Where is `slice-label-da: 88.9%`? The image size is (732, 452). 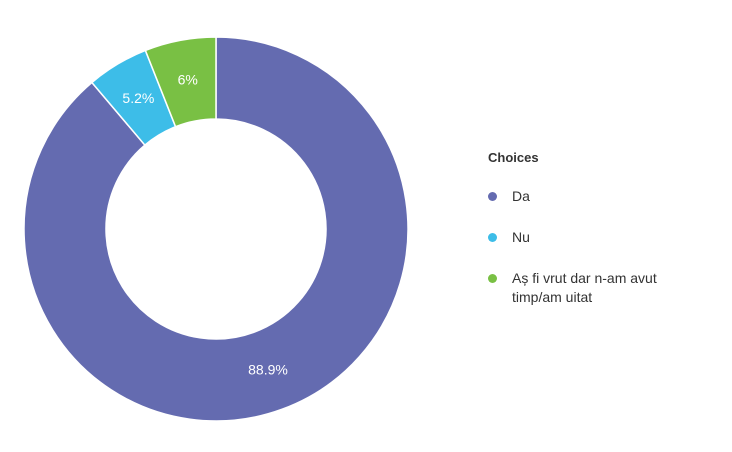 slice-label-da: 88.9% is located at coordinates (268, 369).